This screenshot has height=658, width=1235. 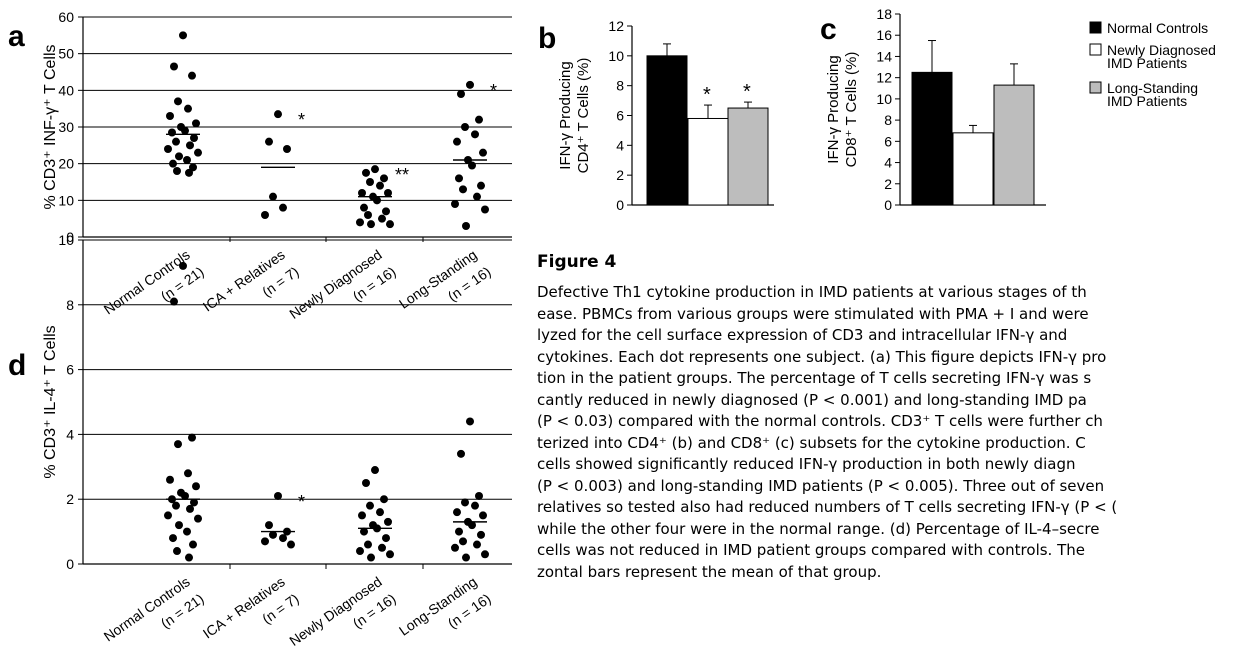 What do you see at coordinates (16, 36) in the screenshot?
I see `panel-letter-a: a` at bounding box center [16, 36].